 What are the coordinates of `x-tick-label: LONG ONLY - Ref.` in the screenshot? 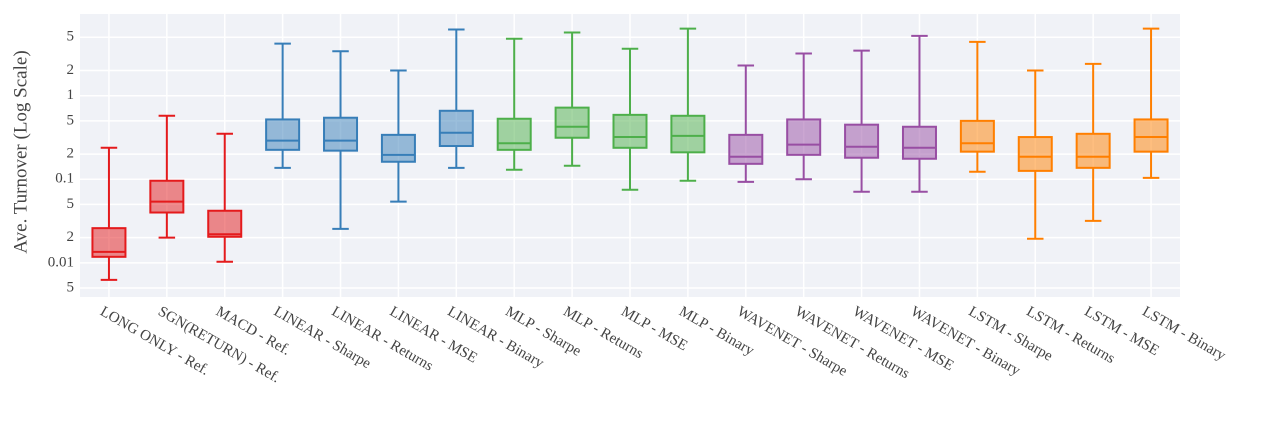 It's located at (154, 341).